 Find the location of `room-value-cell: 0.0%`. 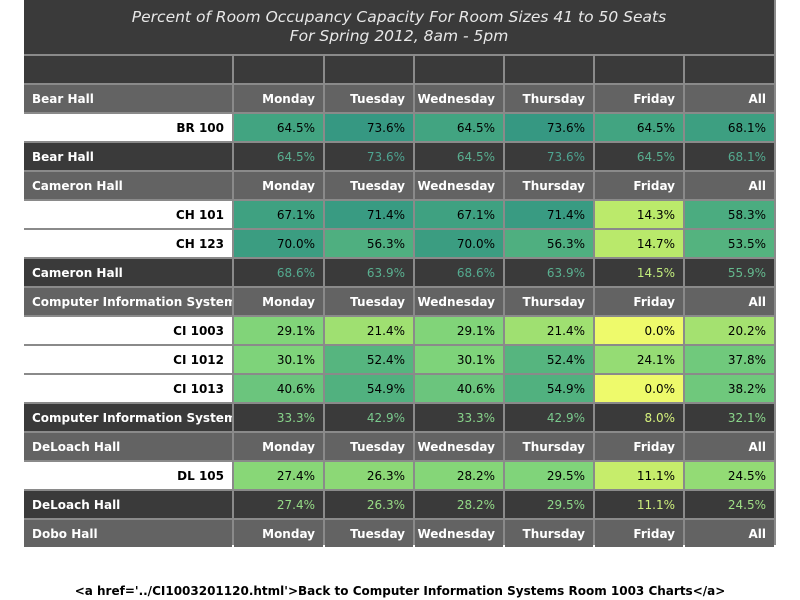

room-value-cell: 0.0% is located at coordinates (639, 330).